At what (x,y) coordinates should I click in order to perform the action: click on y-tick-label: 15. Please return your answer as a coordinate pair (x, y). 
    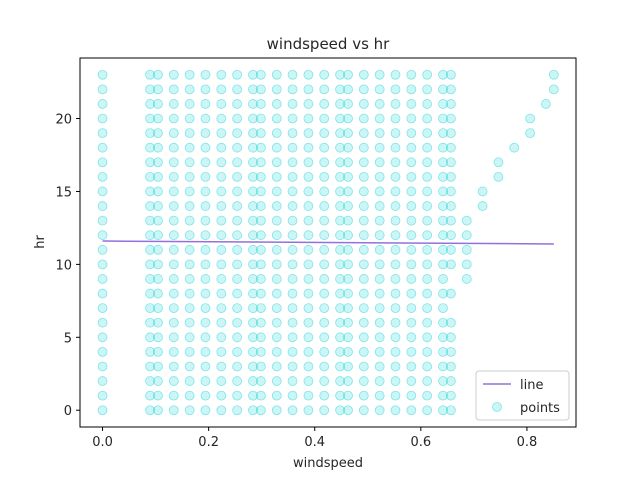
    Looking at the image, I should click on (63, 192).